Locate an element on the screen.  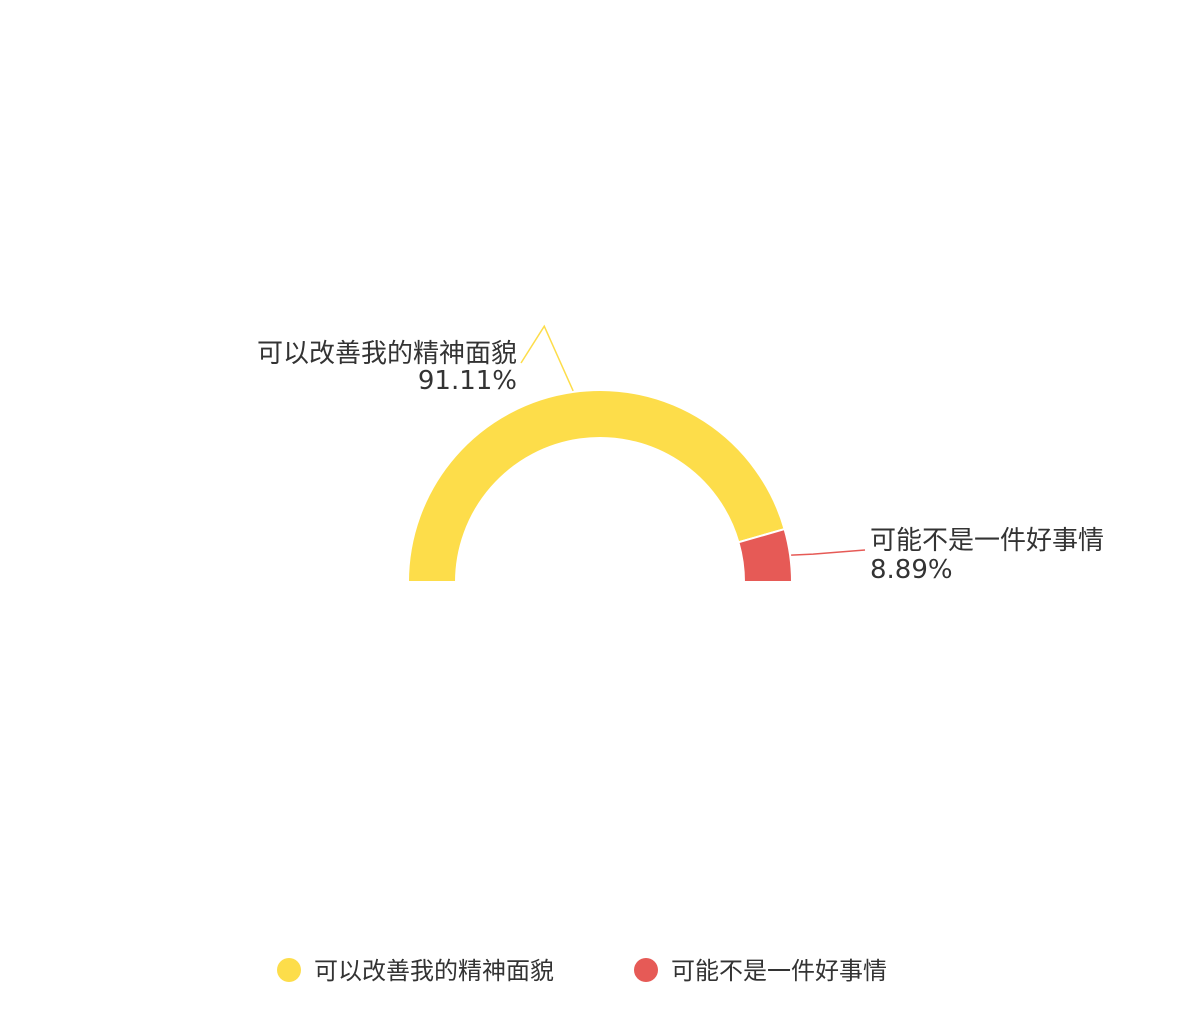
label-maybe-not-good-name: 可能不是一件好事情 is located at coordinates (987, 541).